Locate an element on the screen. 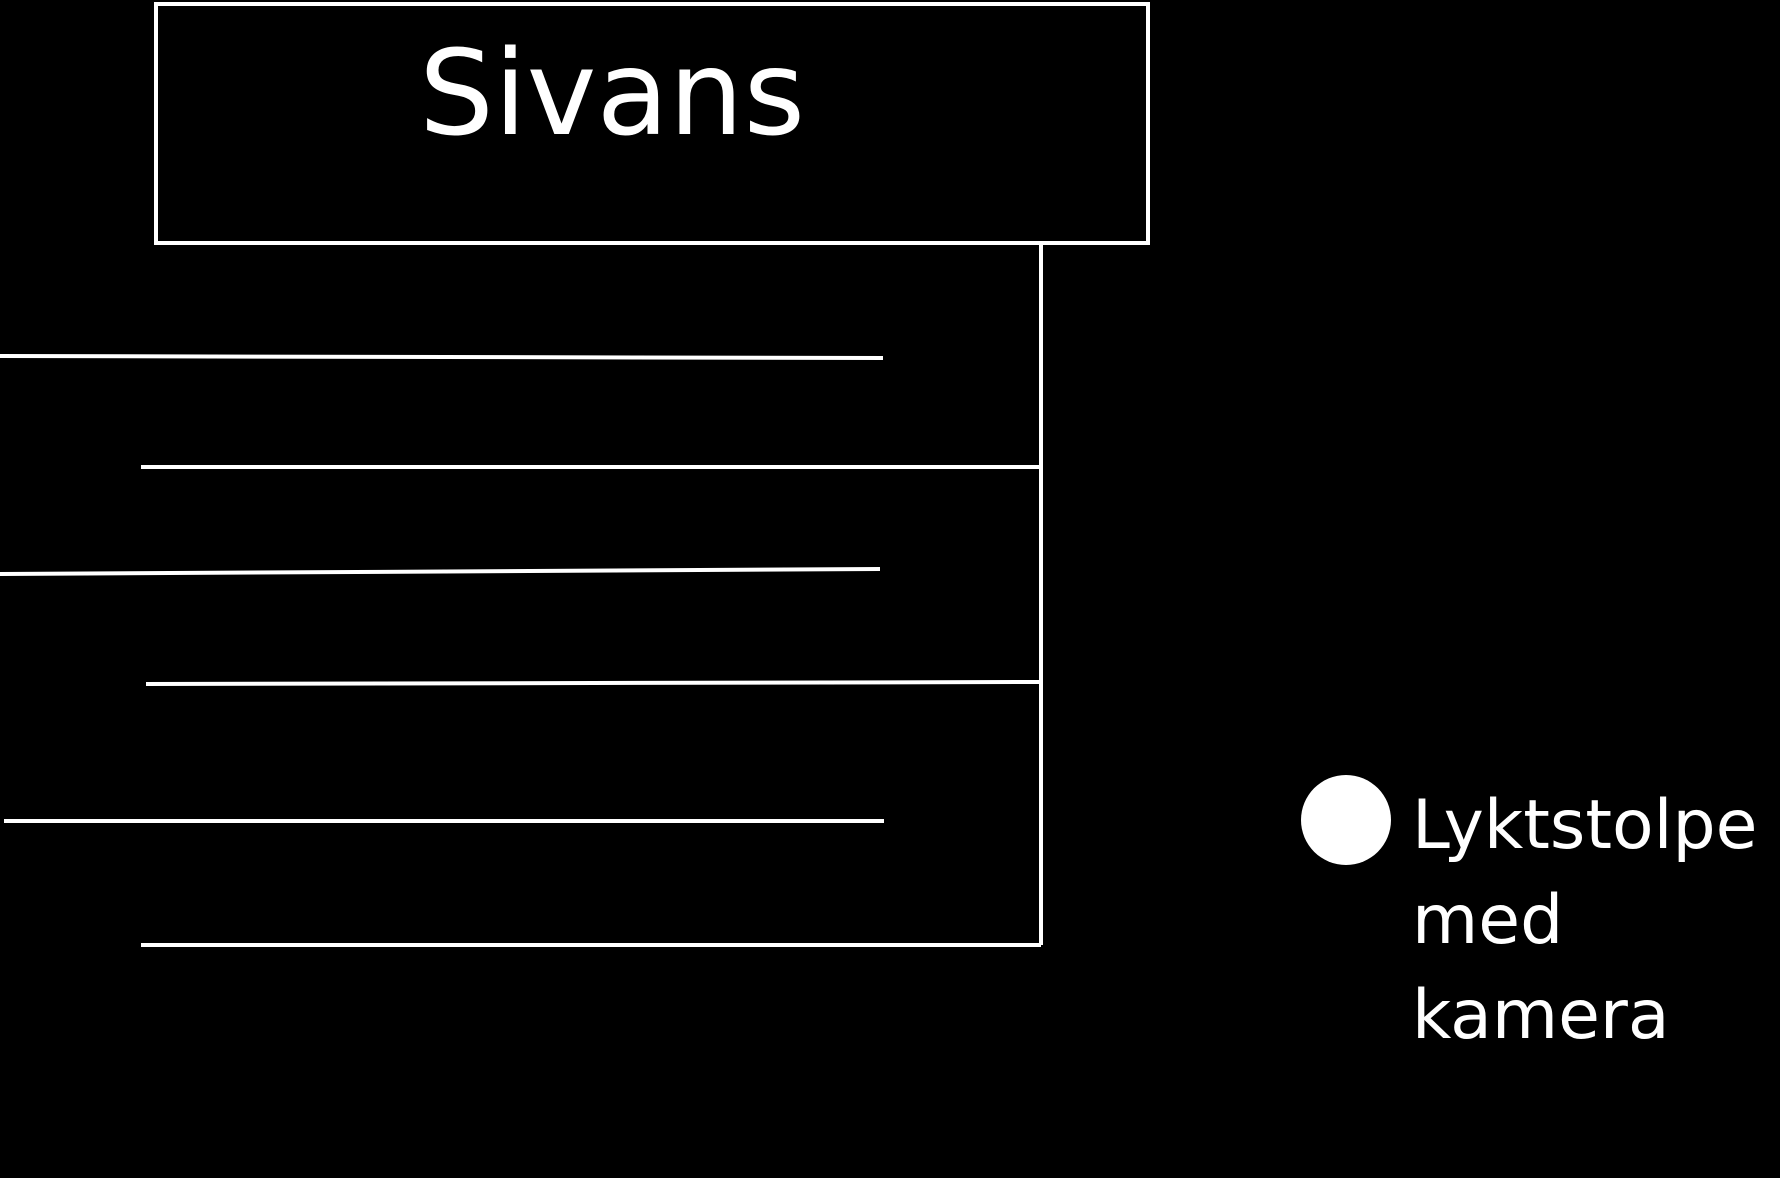 The height and width of the screenshot is (1178, 1780). legend-label: Lyktstolpe med kamera is located at coordinates (1595, 920).